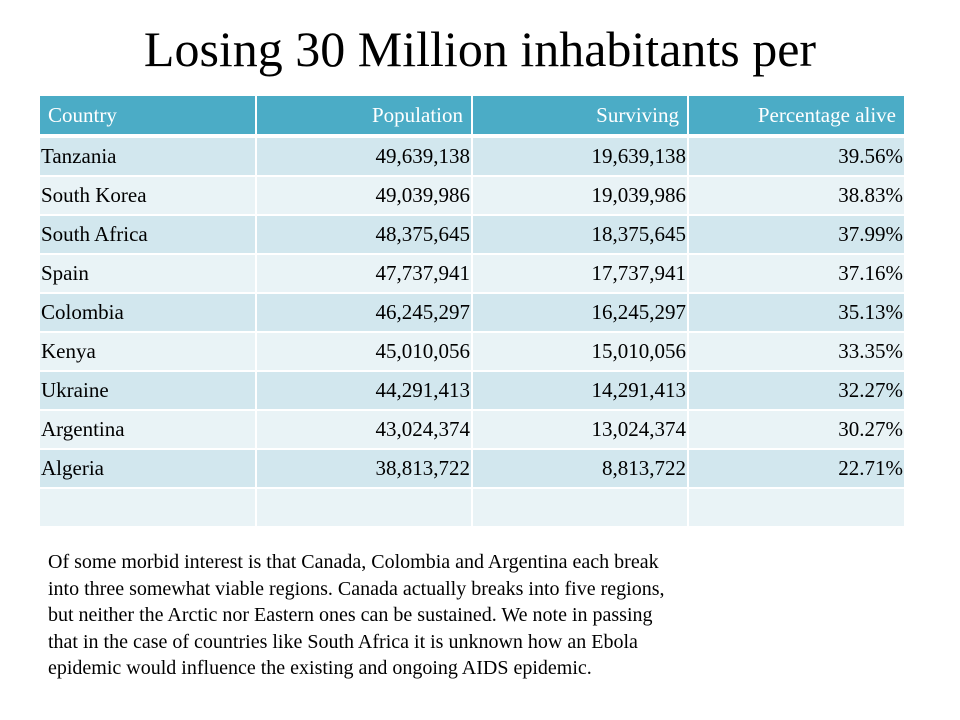  I want to click on table-row: South Korea 49,039,986 19,039,986 38.83%, so click(472, 196).